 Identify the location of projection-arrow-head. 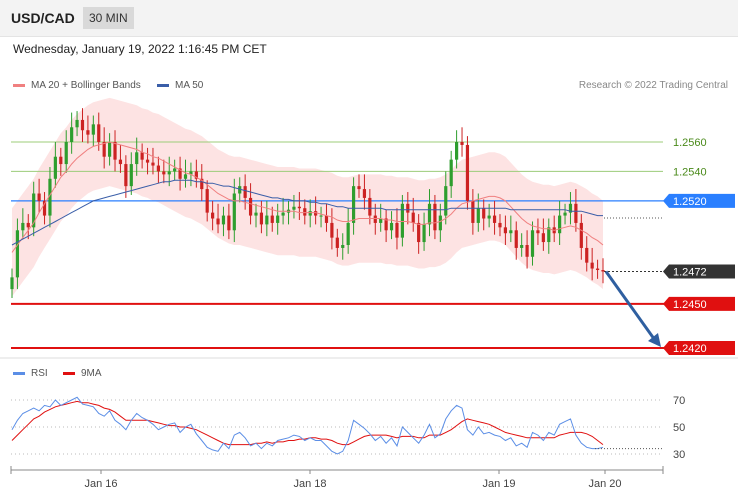
(654, 340).